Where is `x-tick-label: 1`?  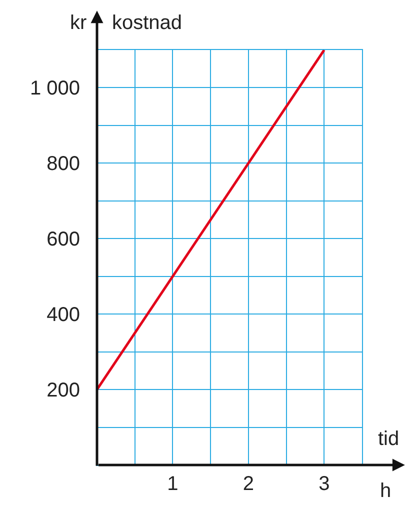 x-tick-label: 1 is located at coordinates (172, 484).